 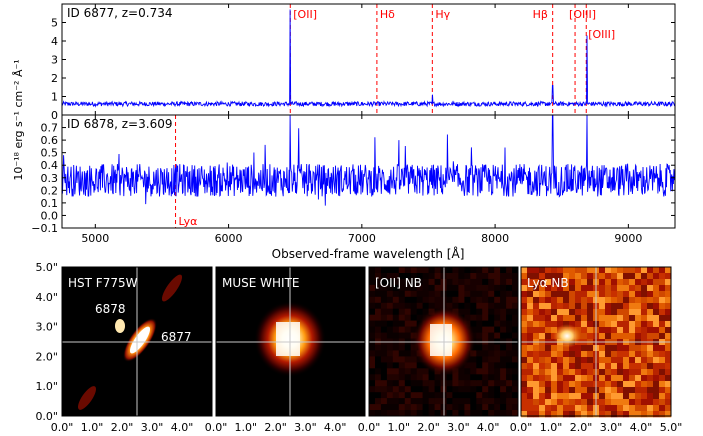 I want to click on top-marker-label: [OII], so click(x=305, y=14).